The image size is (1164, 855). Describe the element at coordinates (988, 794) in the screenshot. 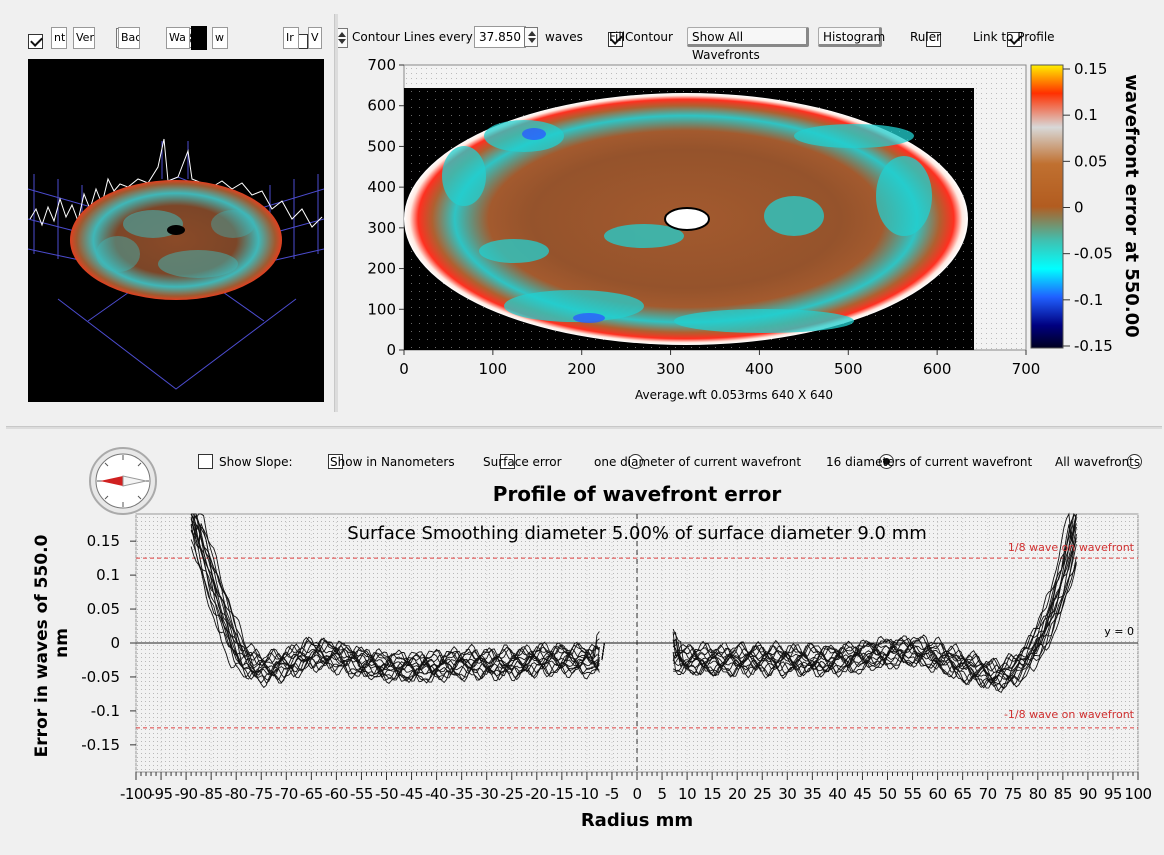

I see `x-tick-label: 70` at that location.